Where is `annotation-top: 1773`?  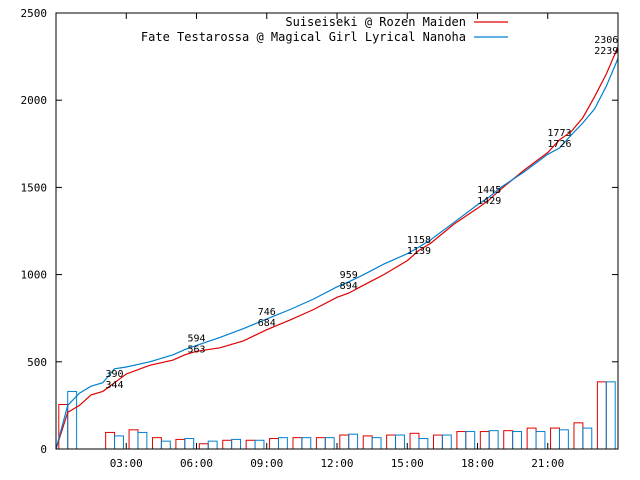
annotation-top: 1773 is located at coordinates (559, 133).